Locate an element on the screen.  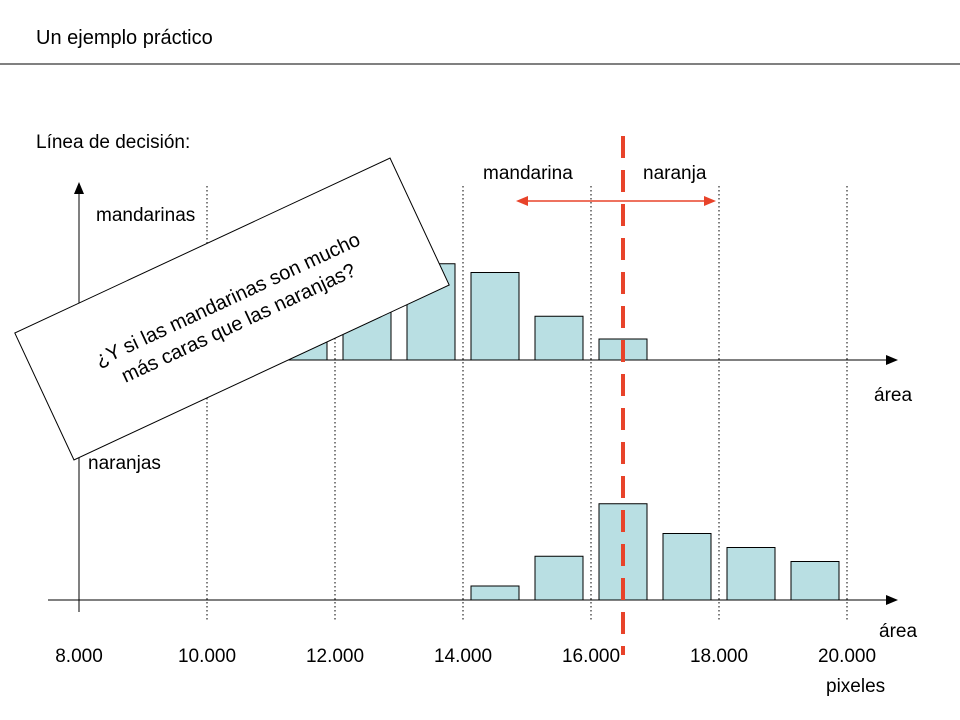
naranjas-bars is located at coordinates (655, 552).